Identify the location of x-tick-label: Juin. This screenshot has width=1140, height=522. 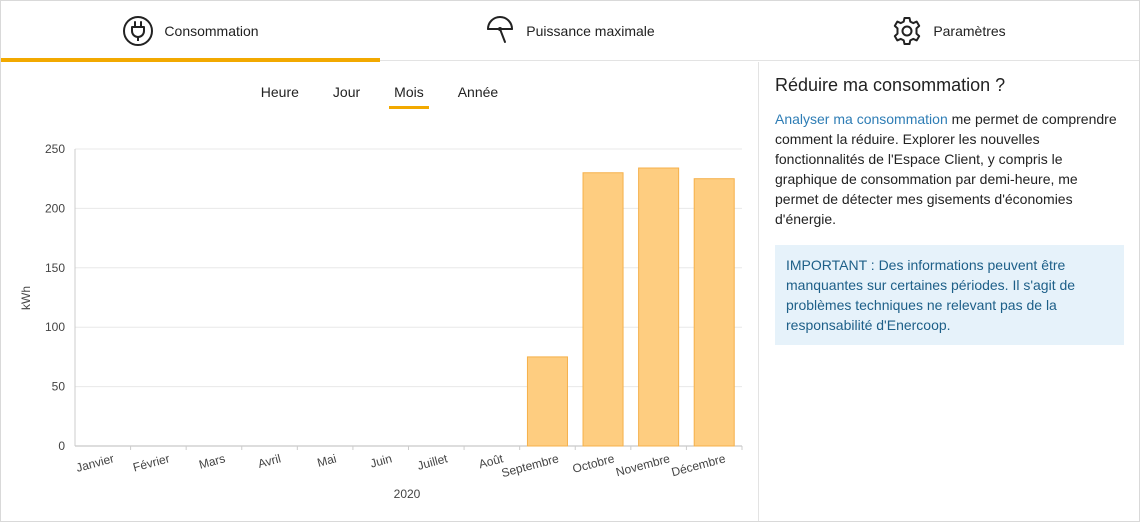
(381, 460).